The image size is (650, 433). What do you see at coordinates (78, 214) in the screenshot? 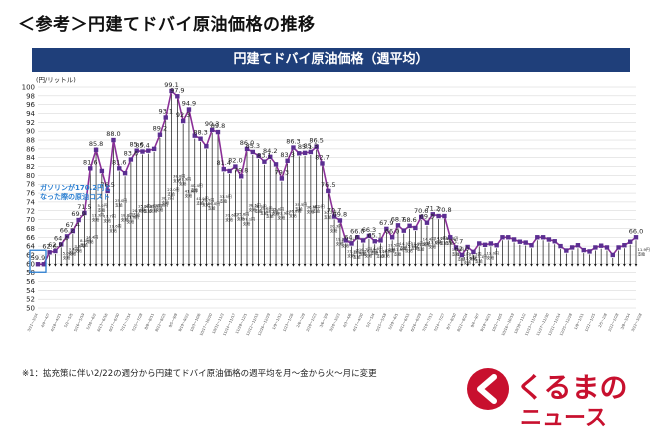
I see `data-value-label: 69.9` at bounding box center [78, 214].